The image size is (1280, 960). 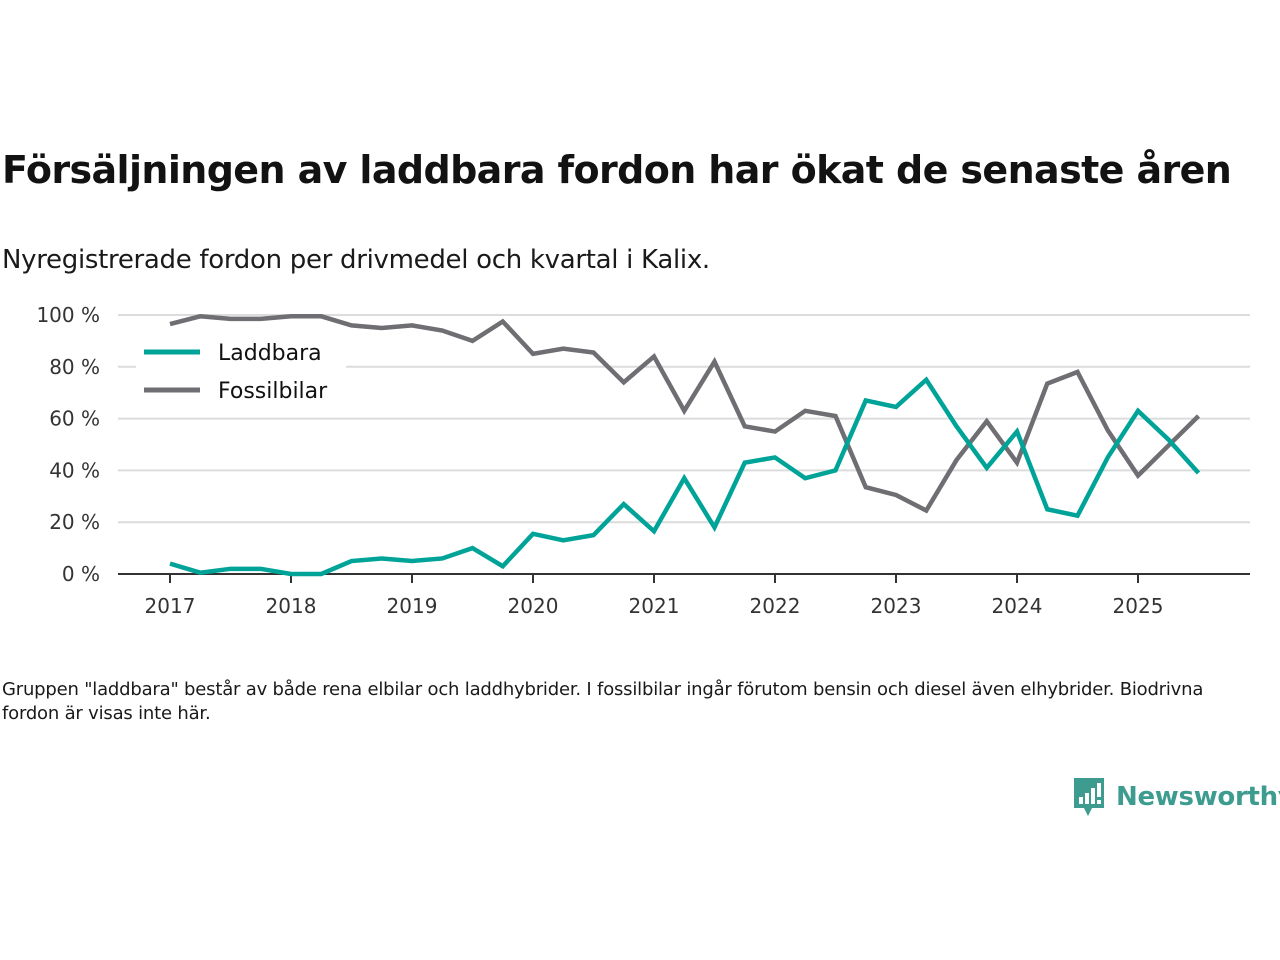 I want to click on legend-background, so click(x=241, y=372).